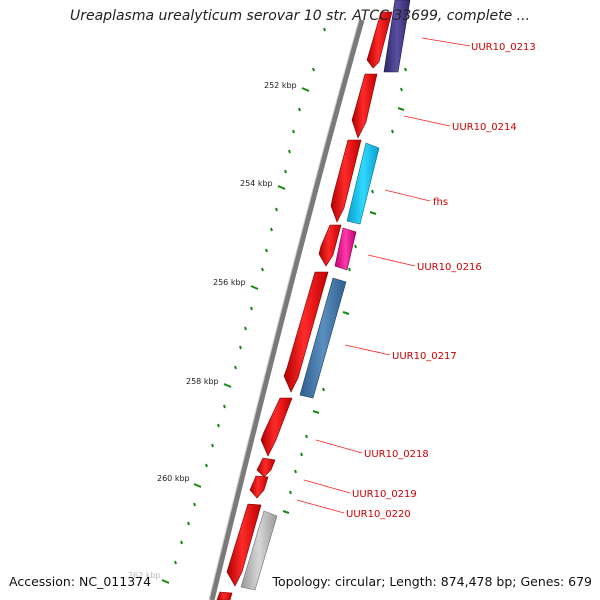 Image resolution: width=600 pixels, height=600 pixels. I want to click on scale-label: 262 kbp, so click(144, 575).